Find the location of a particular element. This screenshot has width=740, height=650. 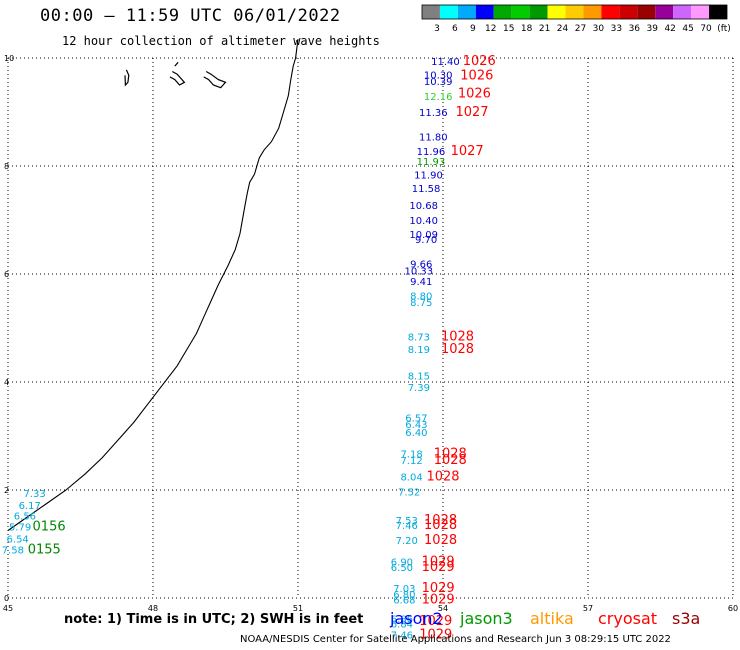

wave-height-value: 9.41 is located at coordinates (421, 282).